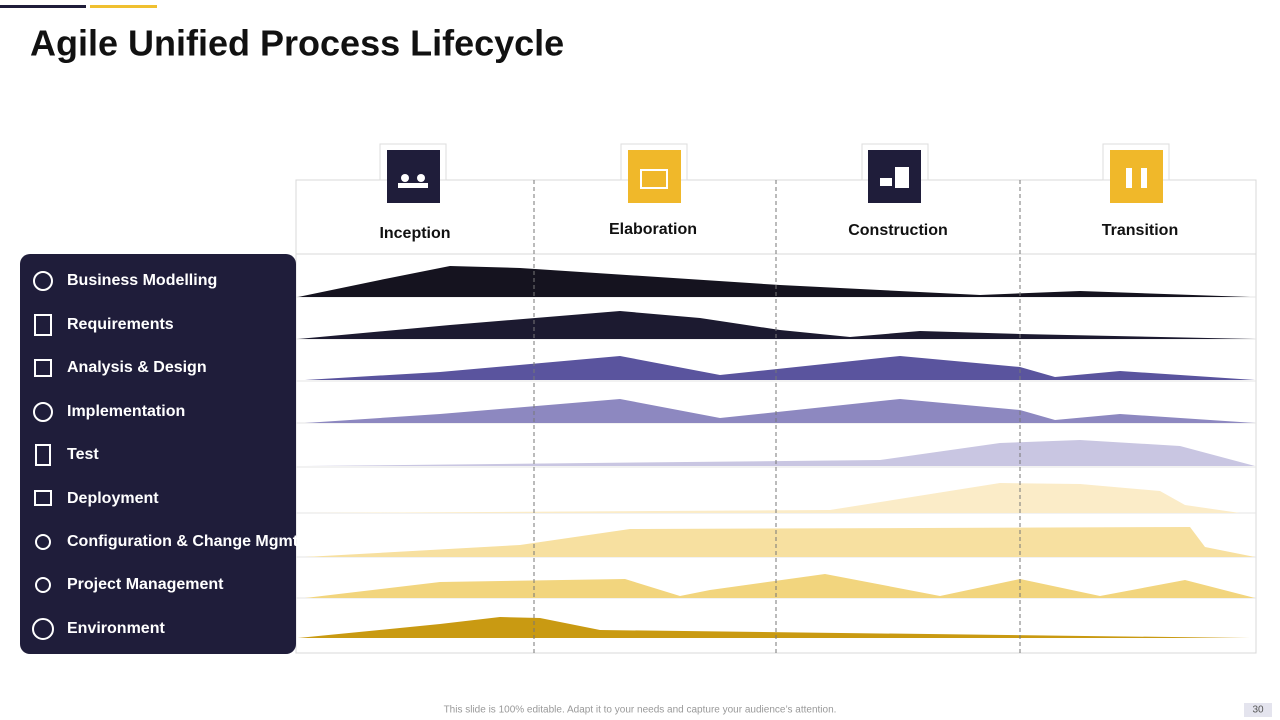 Image resolution: width=1280 pixels, height=720 pixels. What do you see at coordinates (158, 454) in the screenshot?
I see `discipline-panel` at bounding box center [158, 454].